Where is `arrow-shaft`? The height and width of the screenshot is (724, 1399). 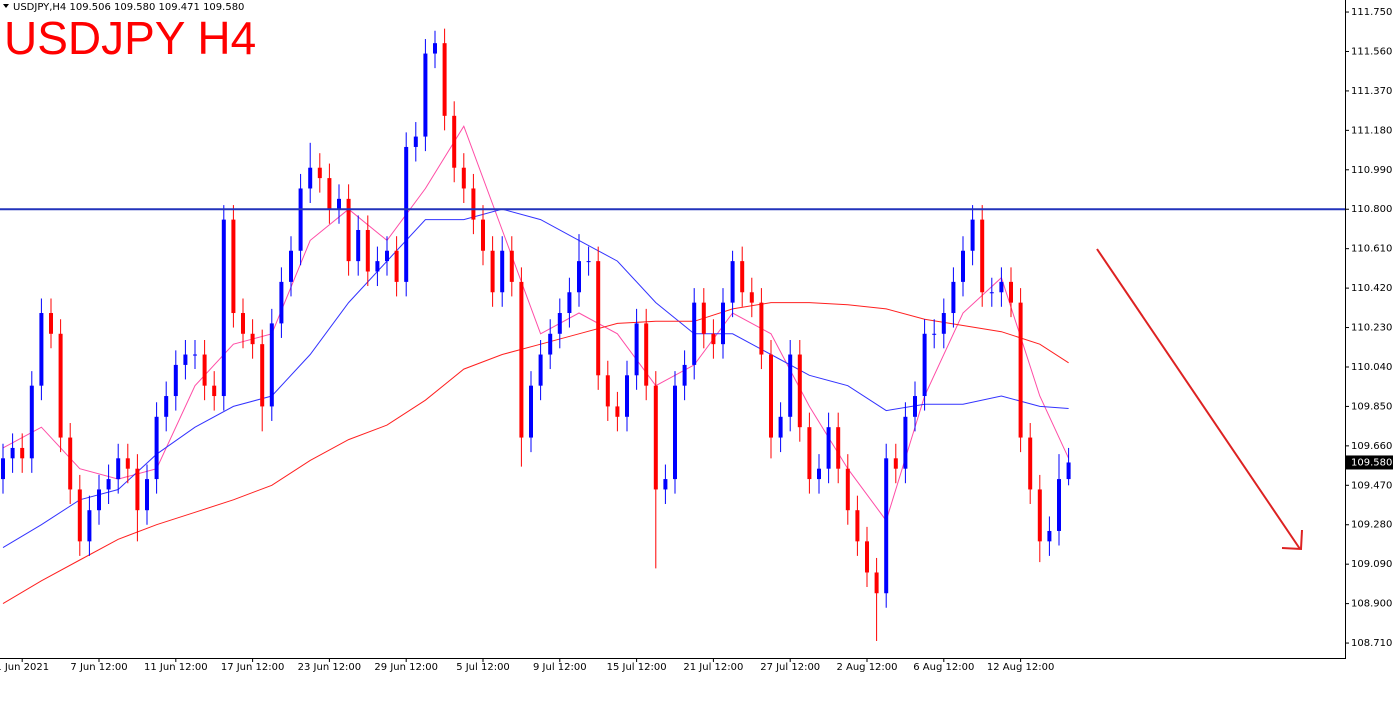 arrow-shaft is located at coordinates (1198, 399).